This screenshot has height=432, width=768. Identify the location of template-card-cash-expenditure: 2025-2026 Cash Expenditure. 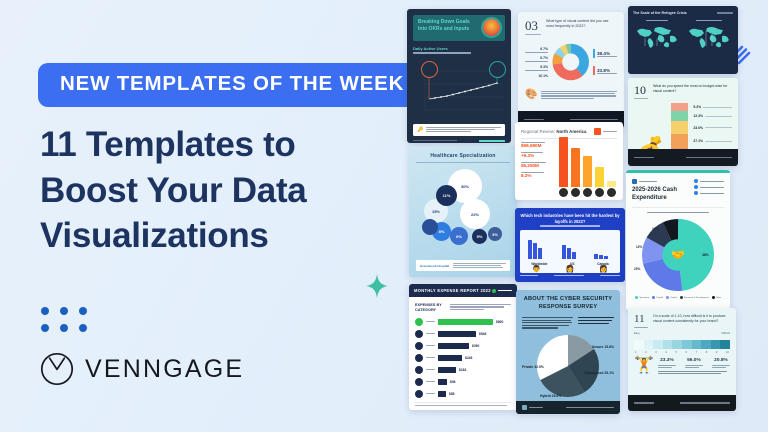
(678, 240).